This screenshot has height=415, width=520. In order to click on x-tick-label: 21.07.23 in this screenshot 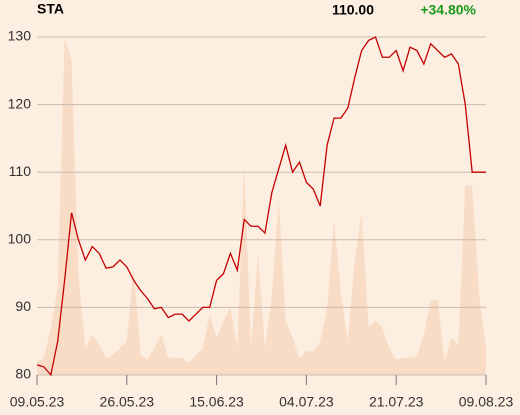, I will do `click(396, 402)`.